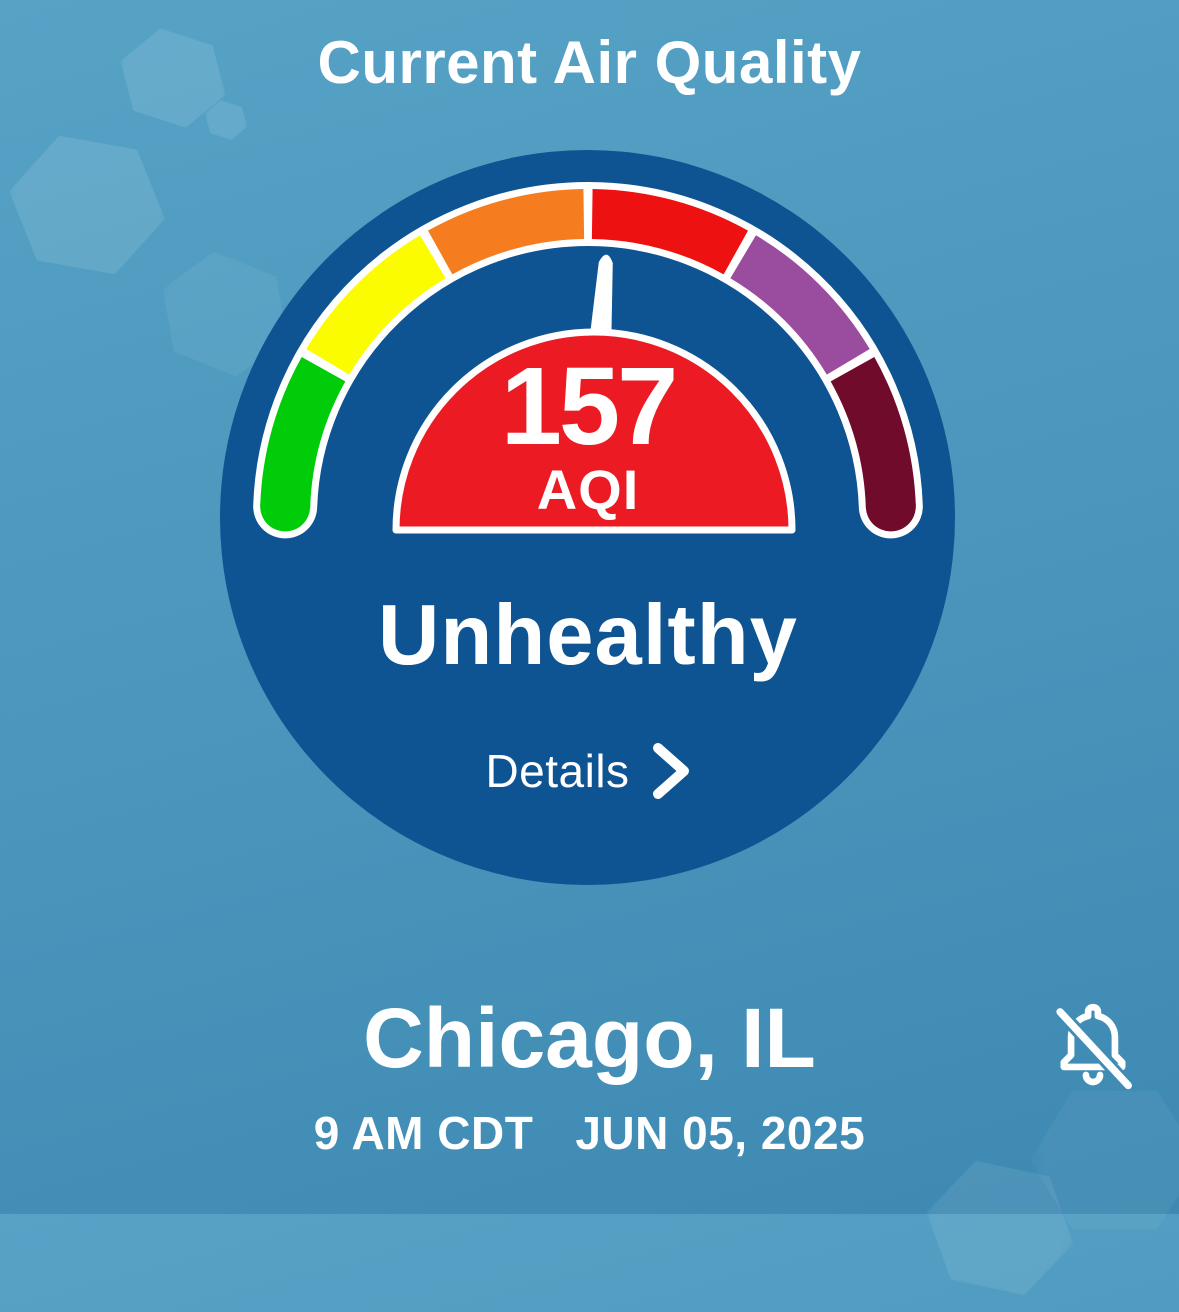 The image size is (1179, 1312). Describe the element at coordinates (589, 62) in the screenshot. I see `page-title: Current Air Quality` at that location.